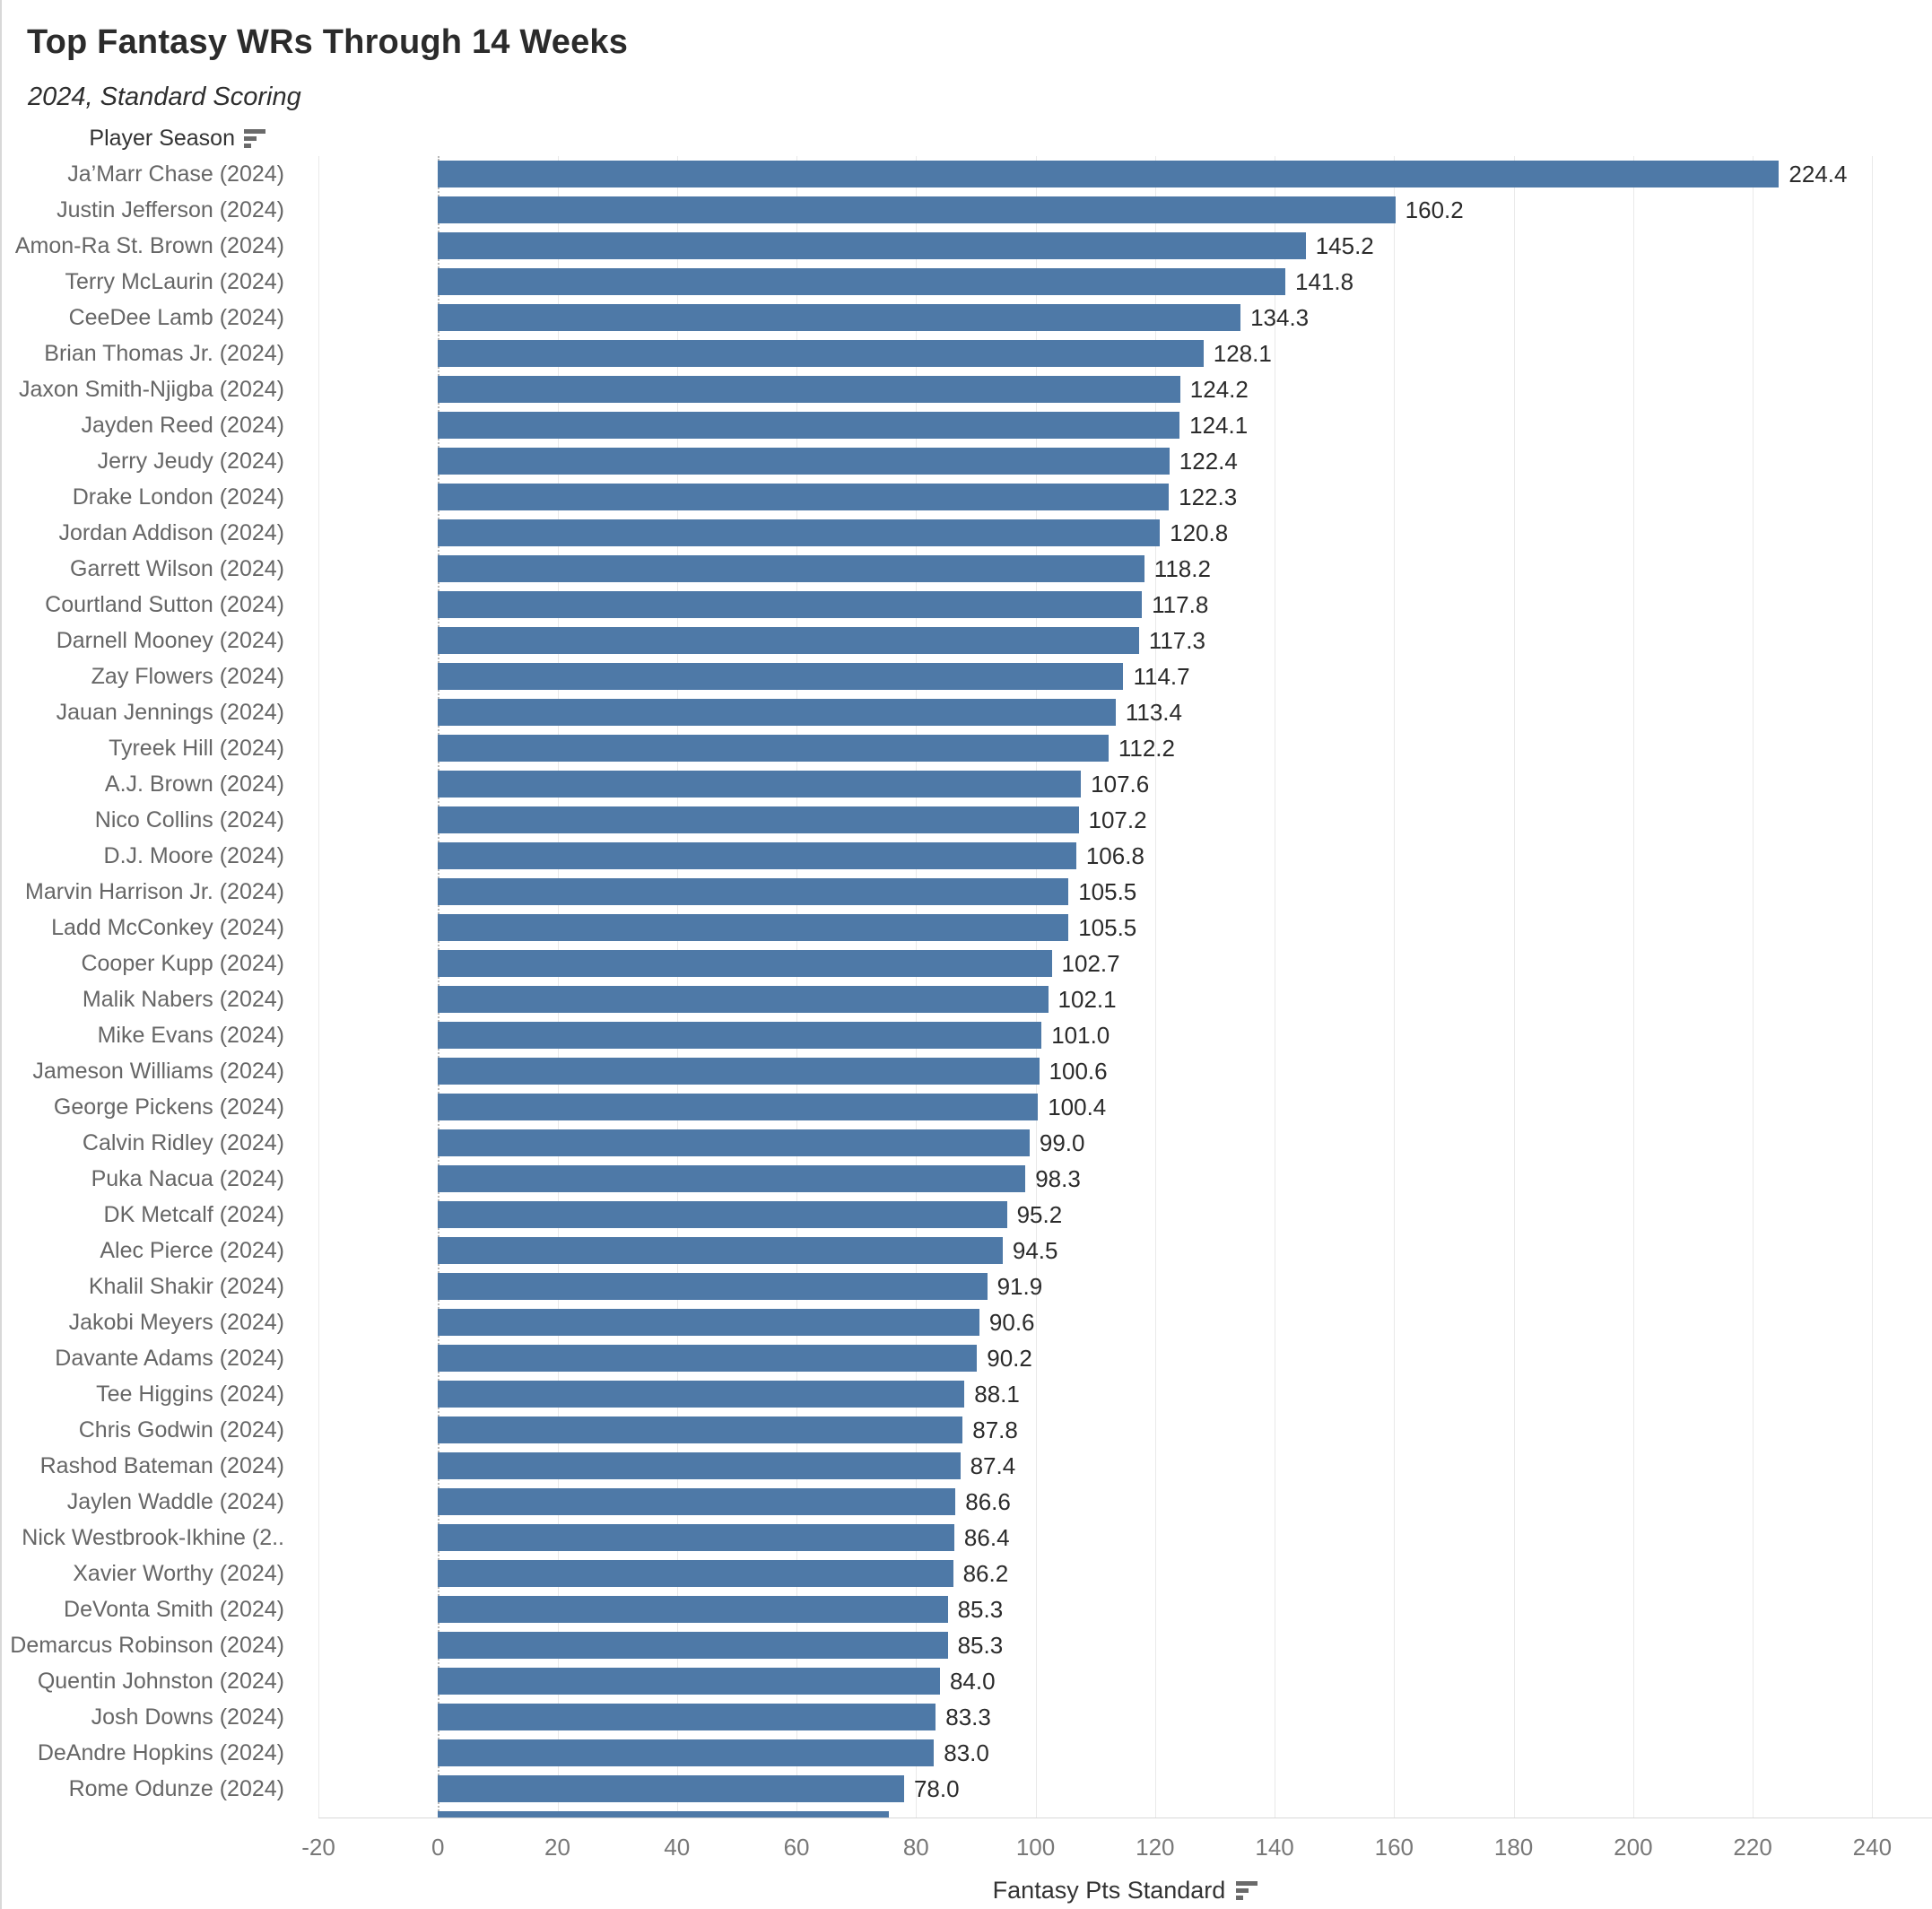  What do you see at coordinates (158, 1071) in the screenshot?
I see `row-label: Jameson Williams (2024)` at bounding box center [158, 1071].